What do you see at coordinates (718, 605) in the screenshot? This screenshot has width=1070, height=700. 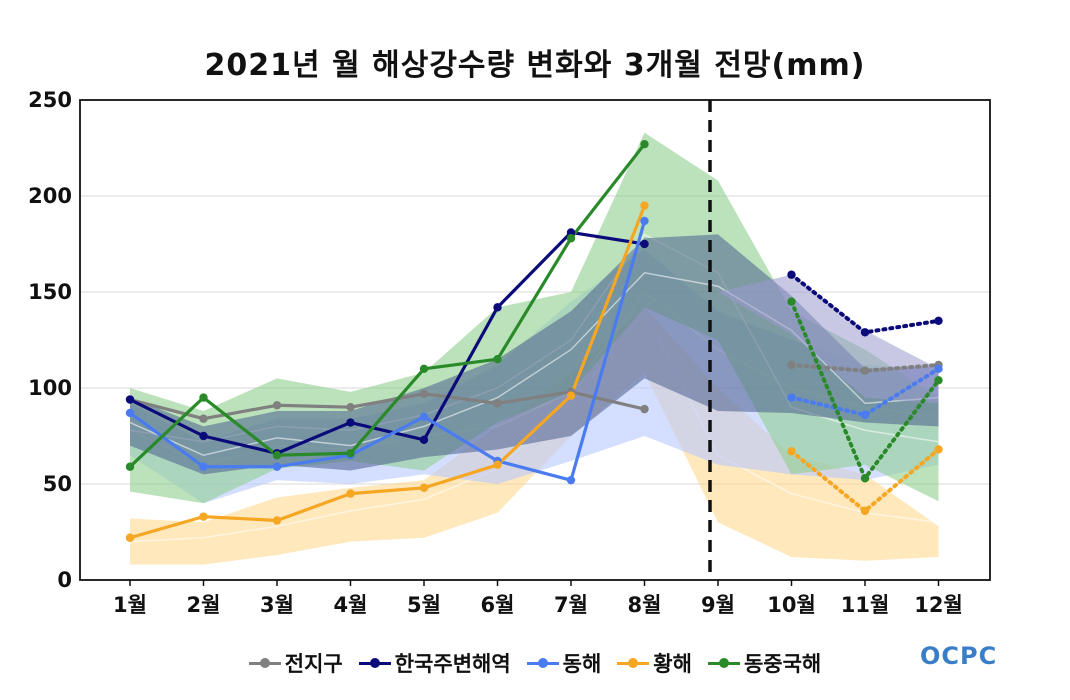 I see `x-tick-label: 9월` at bounding box center [718, 605].